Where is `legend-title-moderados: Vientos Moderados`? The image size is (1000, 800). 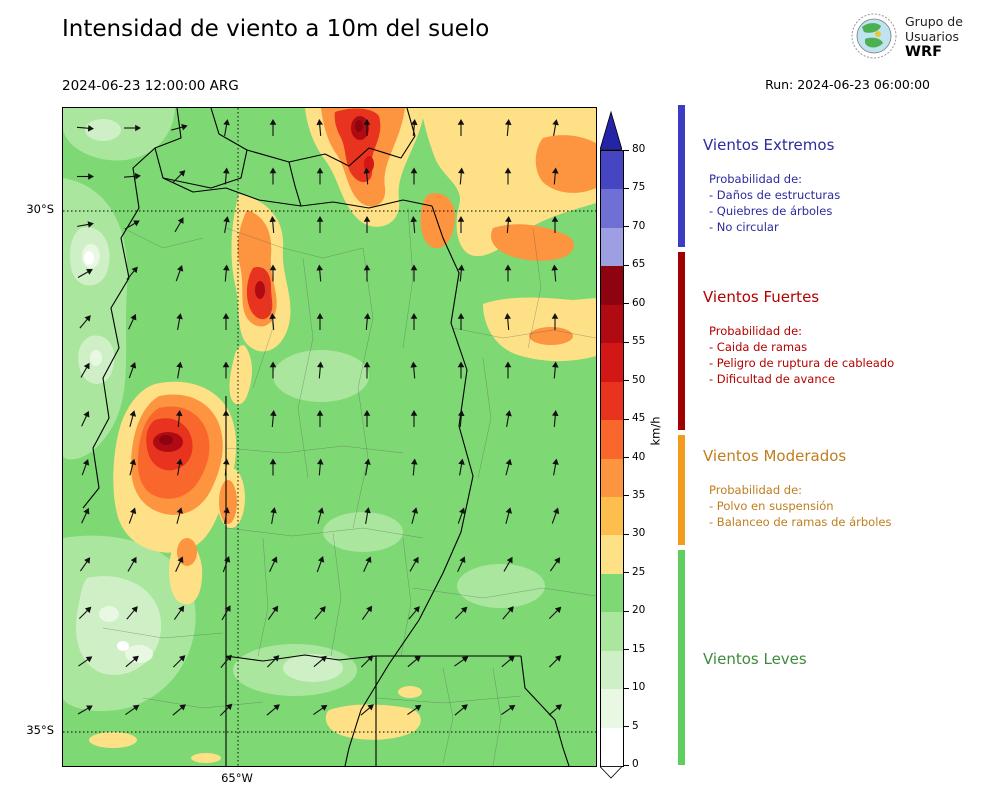
legend-title-moderados: Vientos Moderados is located at coordinates (775, 456).